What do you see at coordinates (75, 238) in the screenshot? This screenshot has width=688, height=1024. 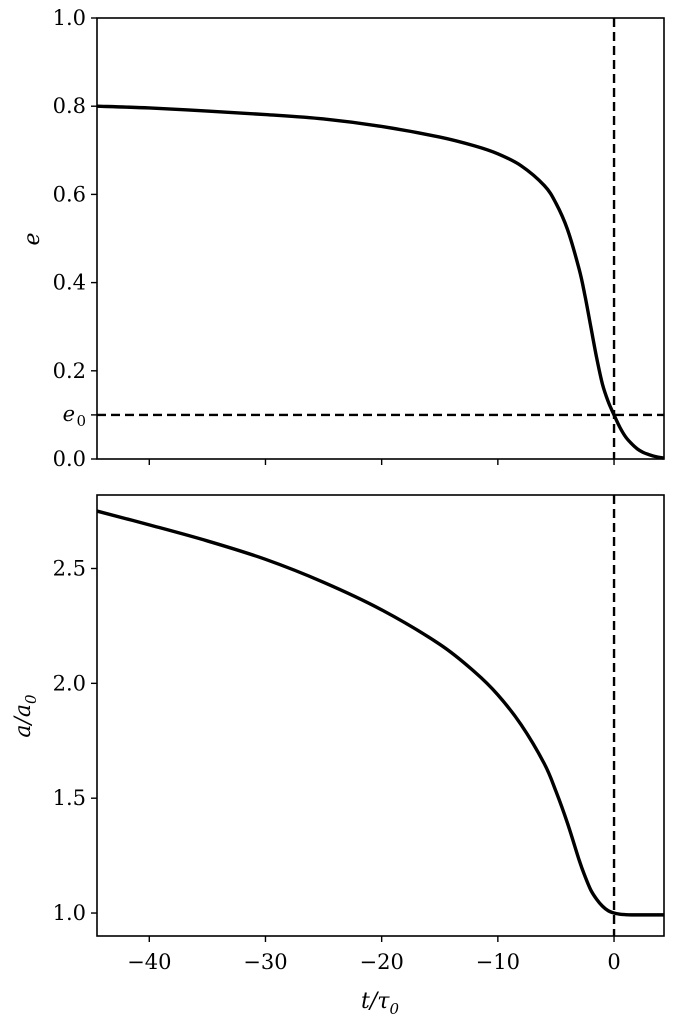 I see `top-y-ticks: 0.0 0.2 0.4 0.6 0.8 1.0 e 0` at bounding box center [75, 238].